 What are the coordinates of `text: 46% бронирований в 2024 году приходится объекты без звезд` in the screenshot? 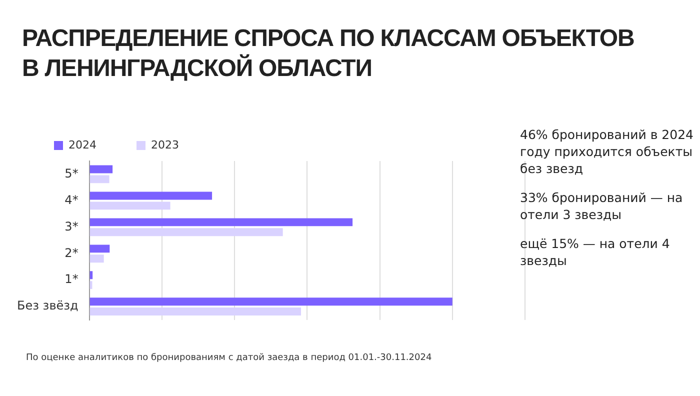 It's located at (607, 151).